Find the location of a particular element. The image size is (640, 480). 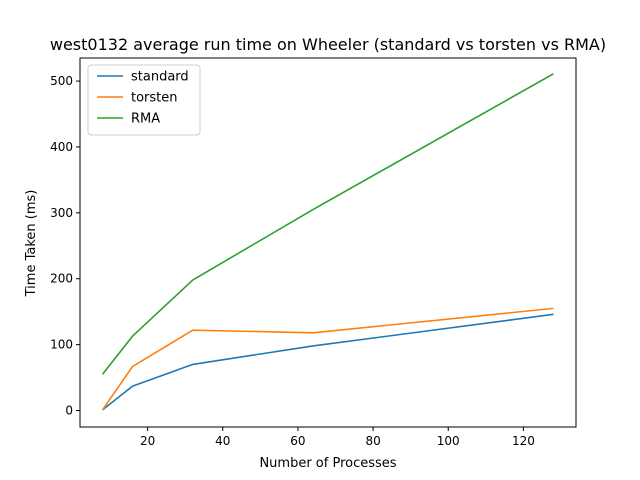

y-axis-label: Time Taken (ms) is located at coordinates (31, 244).